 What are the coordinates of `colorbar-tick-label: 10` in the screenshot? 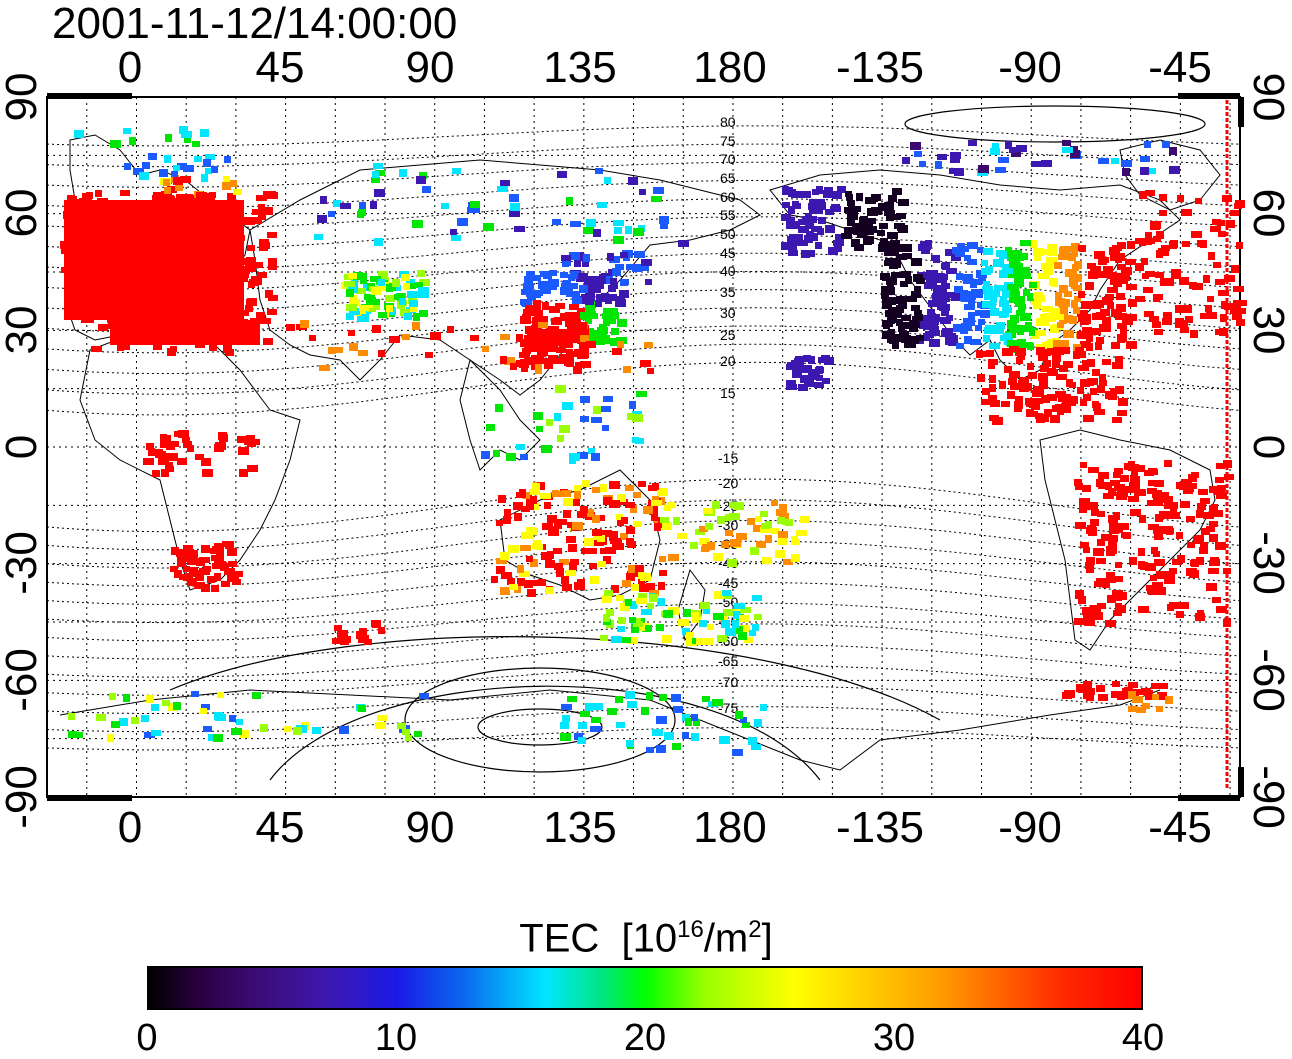 It's located at (396, 1038).